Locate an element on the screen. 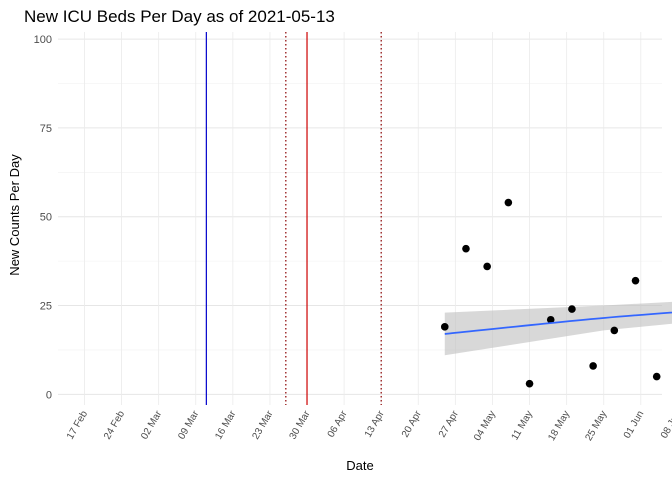 The image size is (672, 480). x-tick-label: 23 Mar is located at coordinates (262, 424).